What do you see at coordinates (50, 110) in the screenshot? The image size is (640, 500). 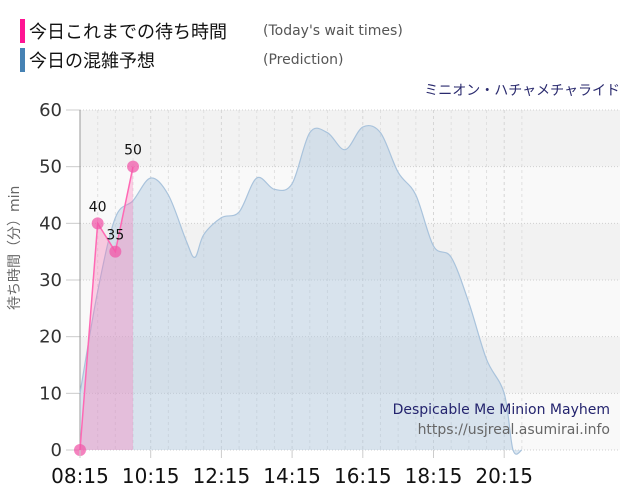 I see `y-tick-label: 60` at bounding box center [50, 110].